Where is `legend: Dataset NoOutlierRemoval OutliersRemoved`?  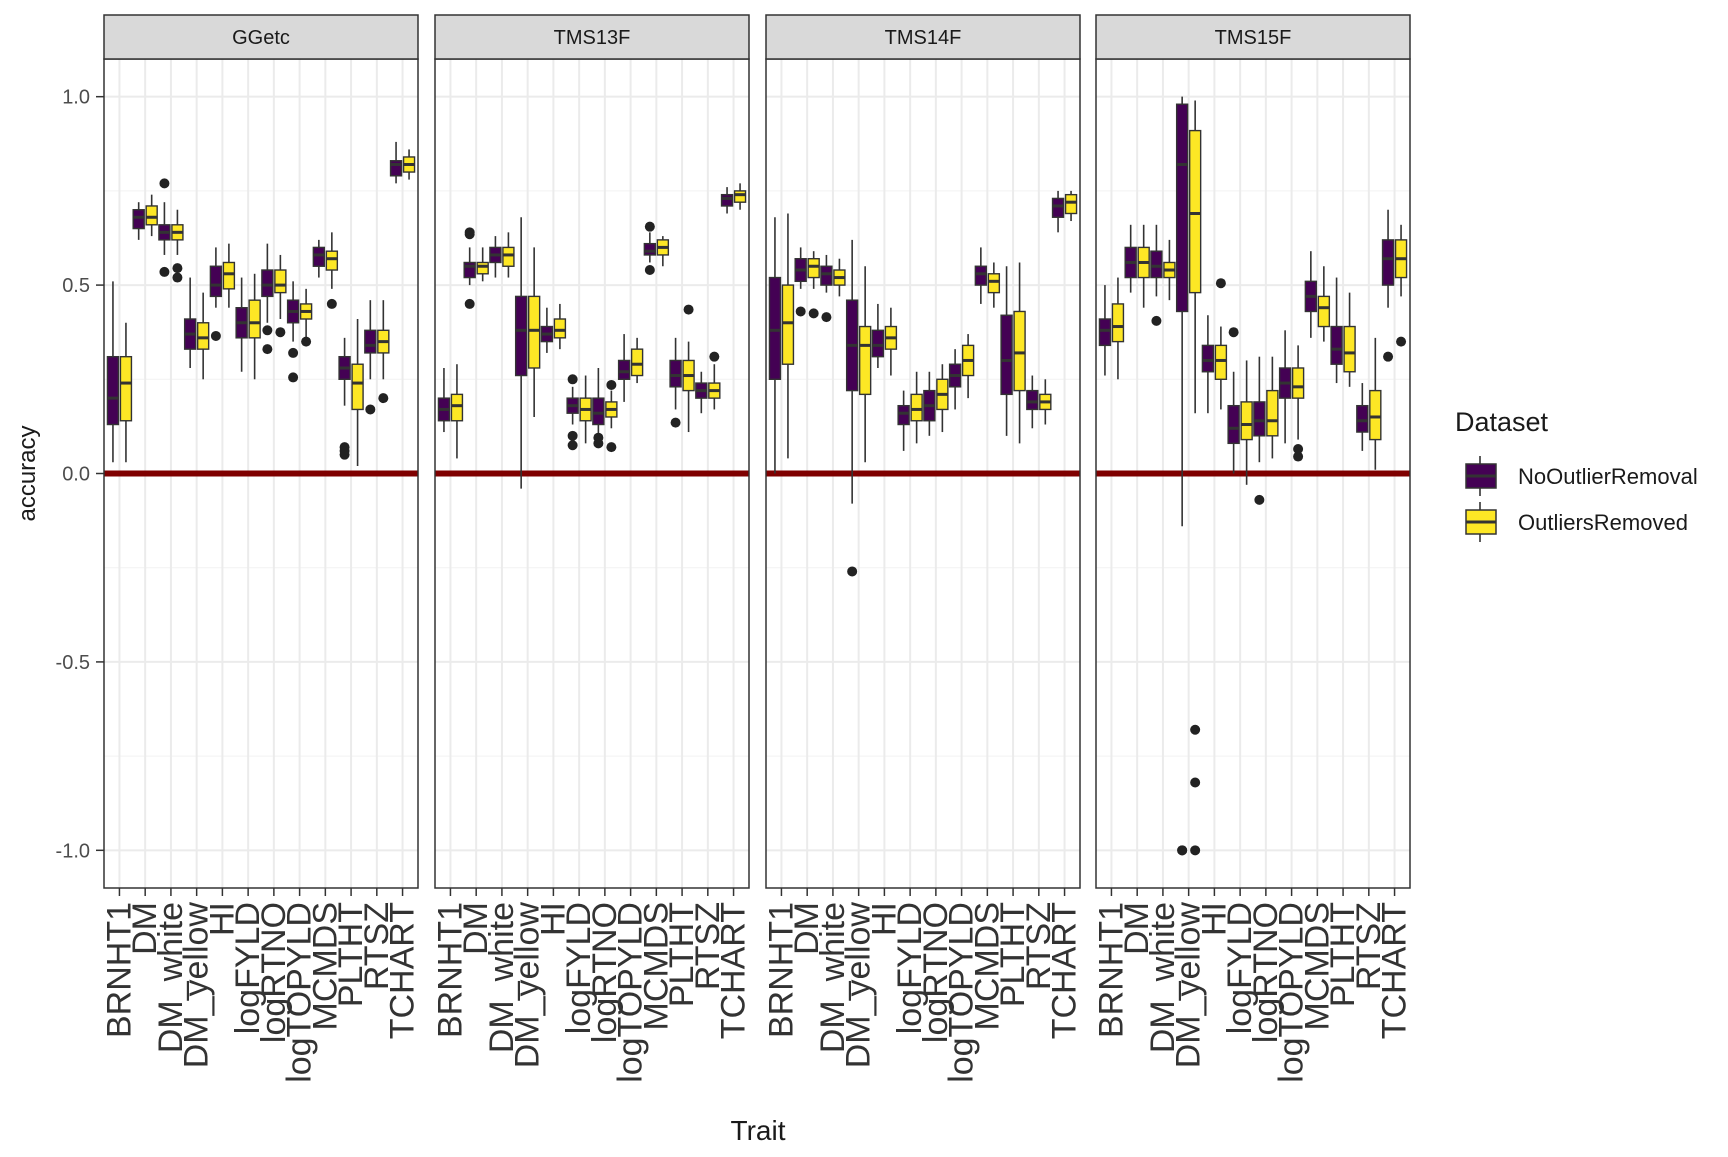
legend: Dataset NoOutlierRemoval OutliersRemoved is located at coordinates (1576, 474).